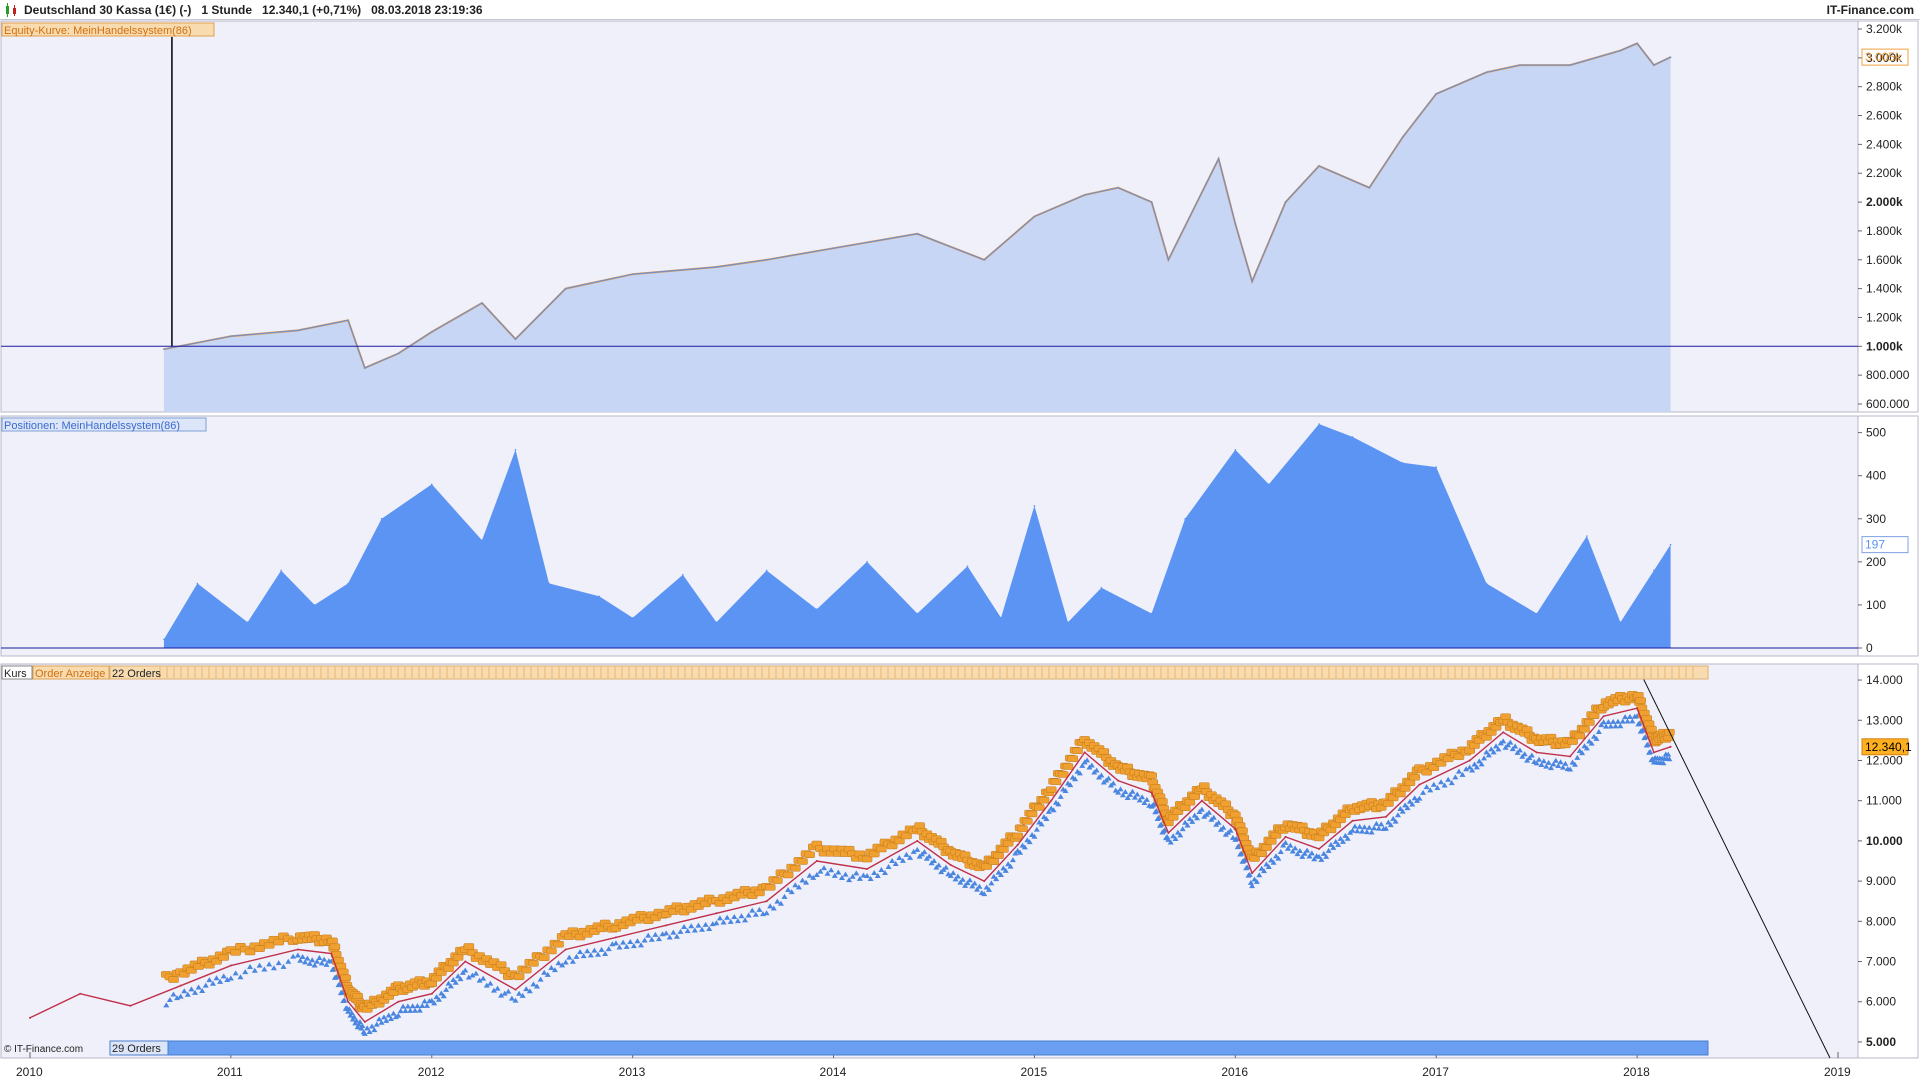  I want to click on last-value-label: 3.005k, so click(1883, 57).